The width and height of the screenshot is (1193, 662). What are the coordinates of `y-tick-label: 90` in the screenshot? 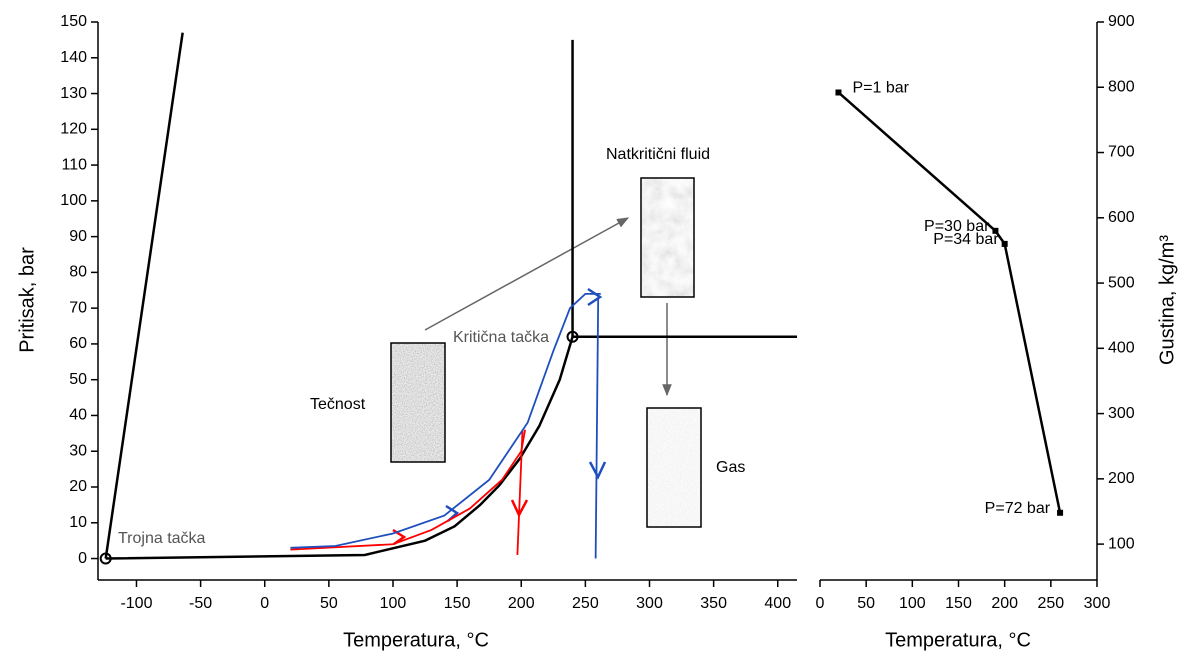 It's located at (78, 236).